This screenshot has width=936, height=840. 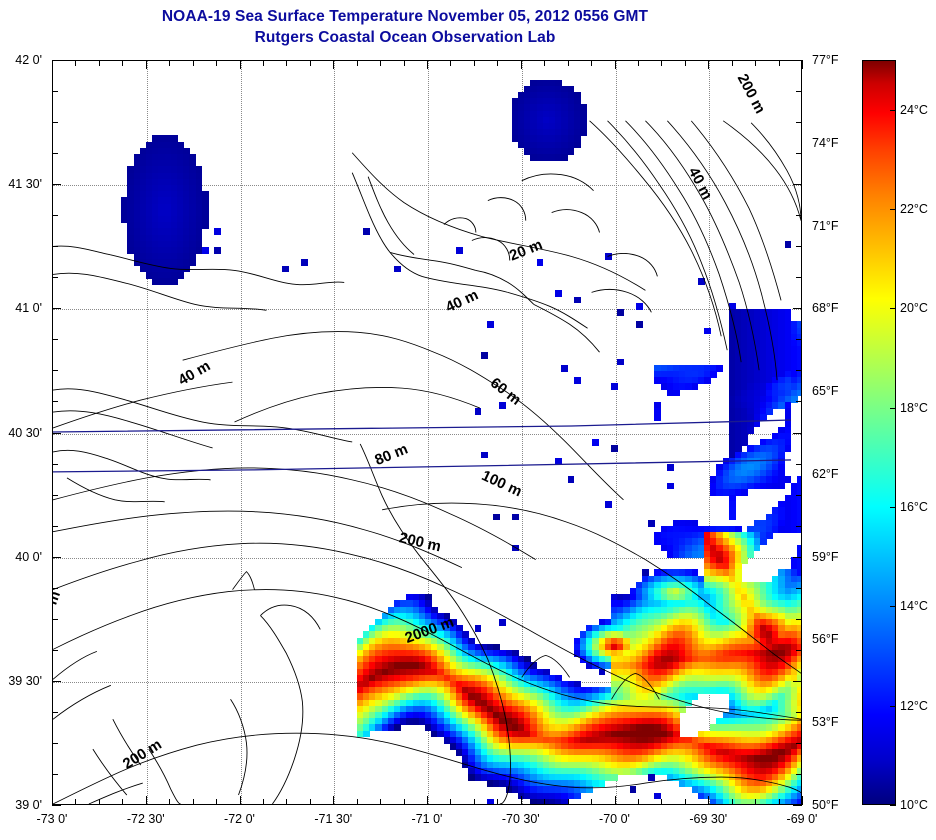 I want to click on x-axis-tick, so click(x=404, y=63).